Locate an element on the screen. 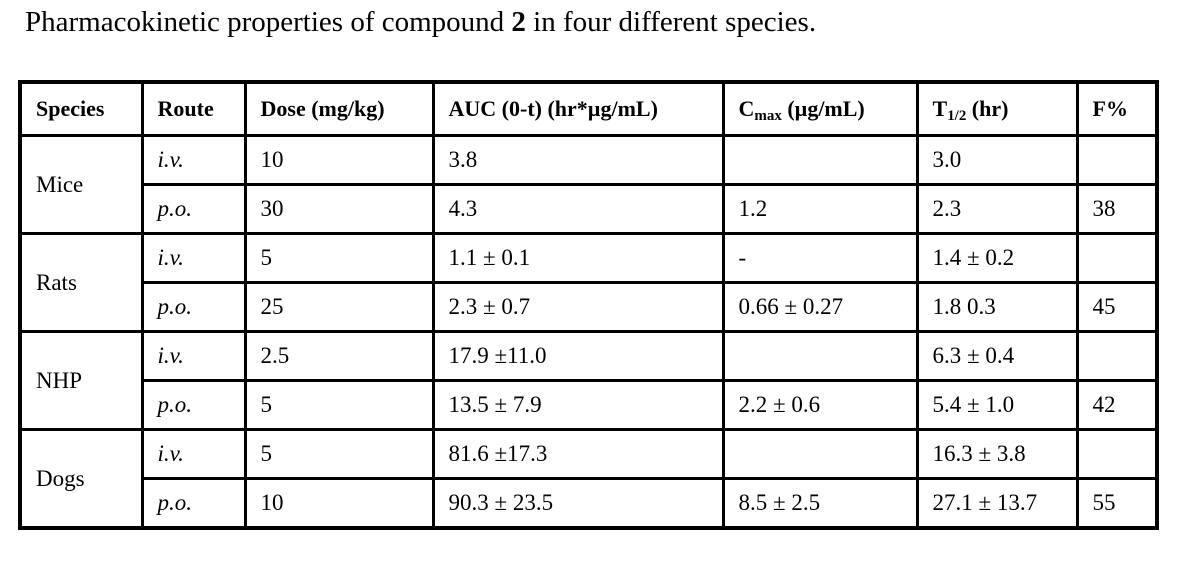  col-header-route: Route is located at coordinates (193, 108).